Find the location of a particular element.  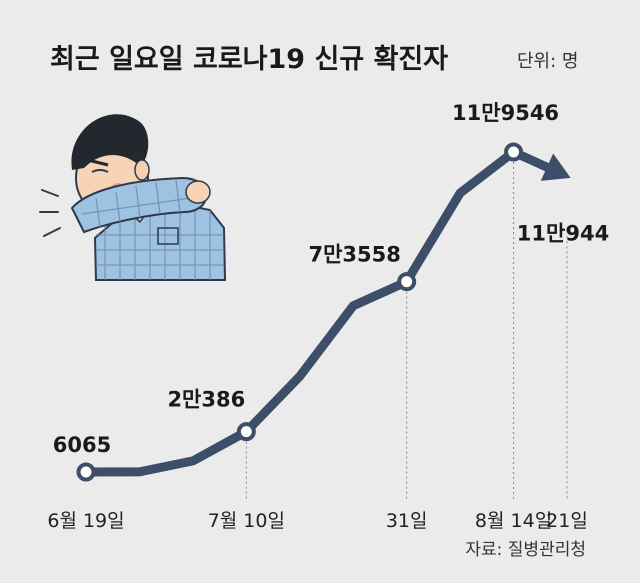

data-value-label: 6065 is located at coordinates (82, 445).